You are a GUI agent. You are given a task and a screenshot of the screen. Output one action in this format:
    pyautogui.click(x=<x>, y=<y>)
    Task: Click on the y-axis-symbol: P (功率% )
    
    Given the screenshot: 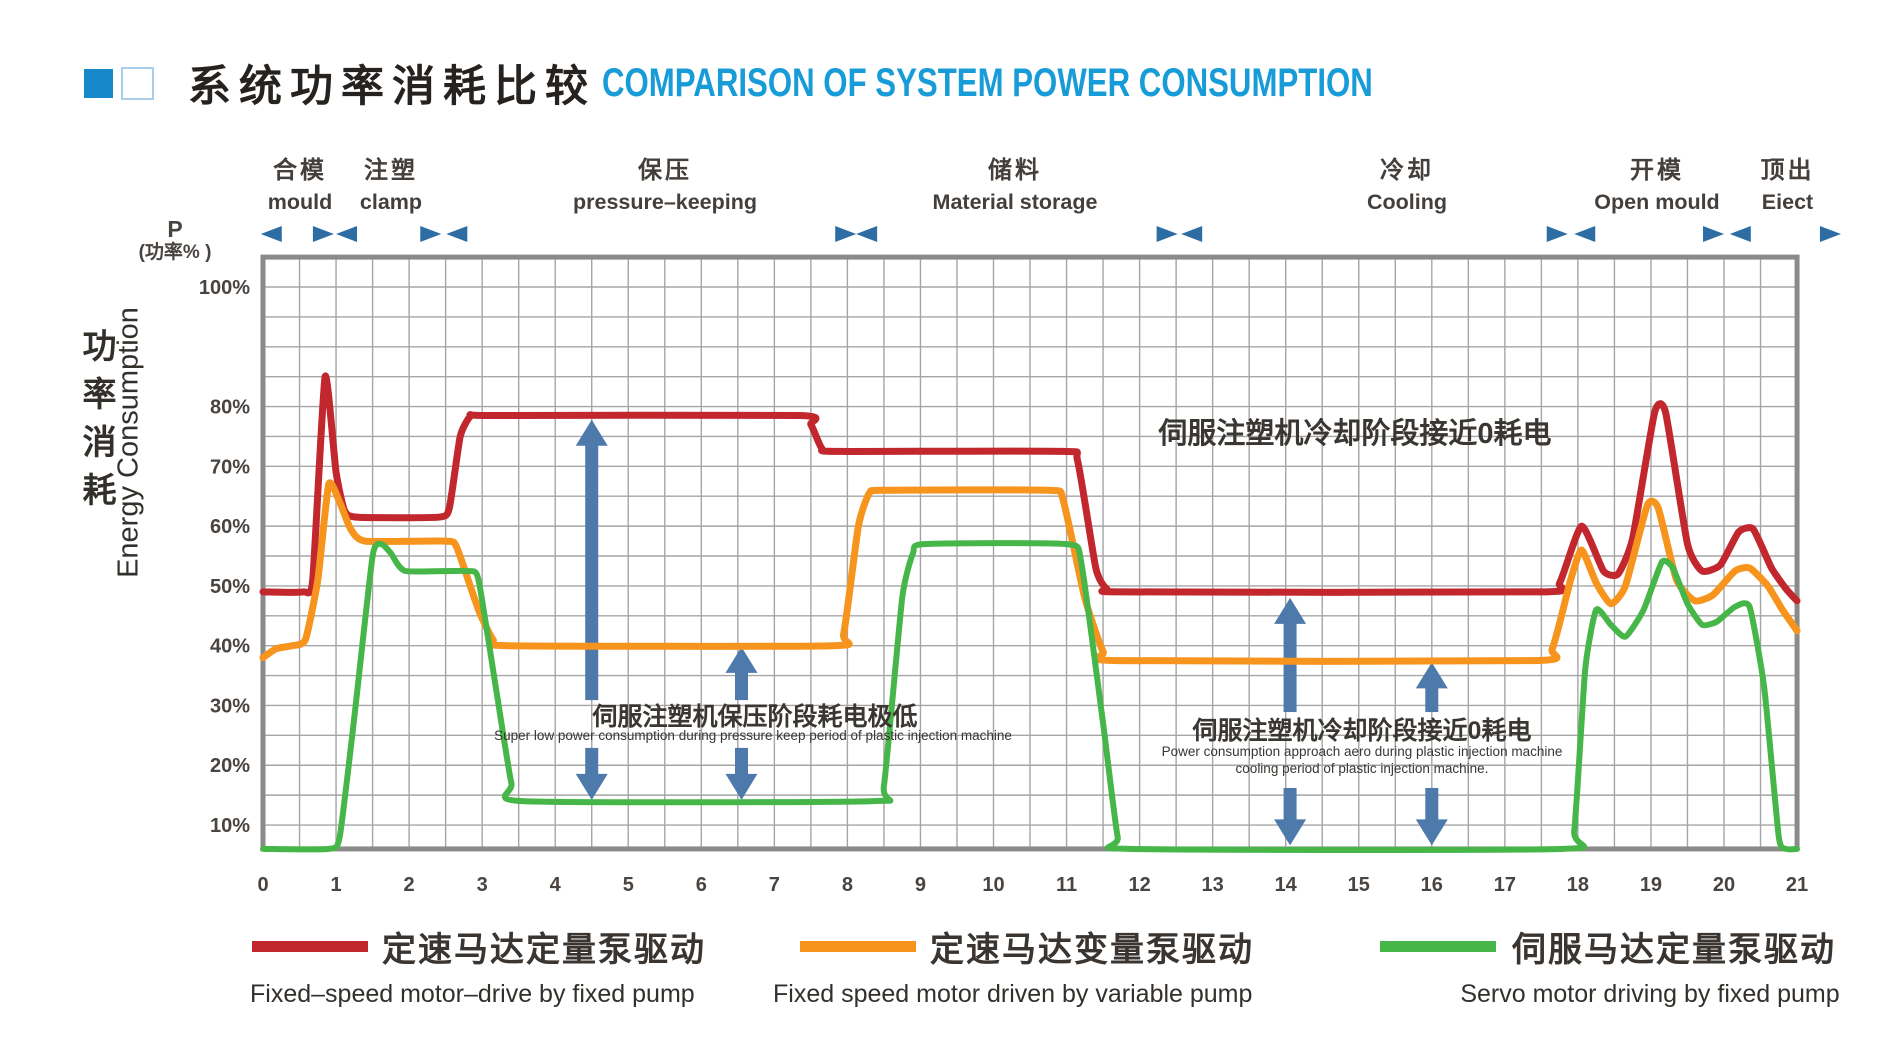 What is the action you would take?
    pyautogui.click(x=175, y=241)
    